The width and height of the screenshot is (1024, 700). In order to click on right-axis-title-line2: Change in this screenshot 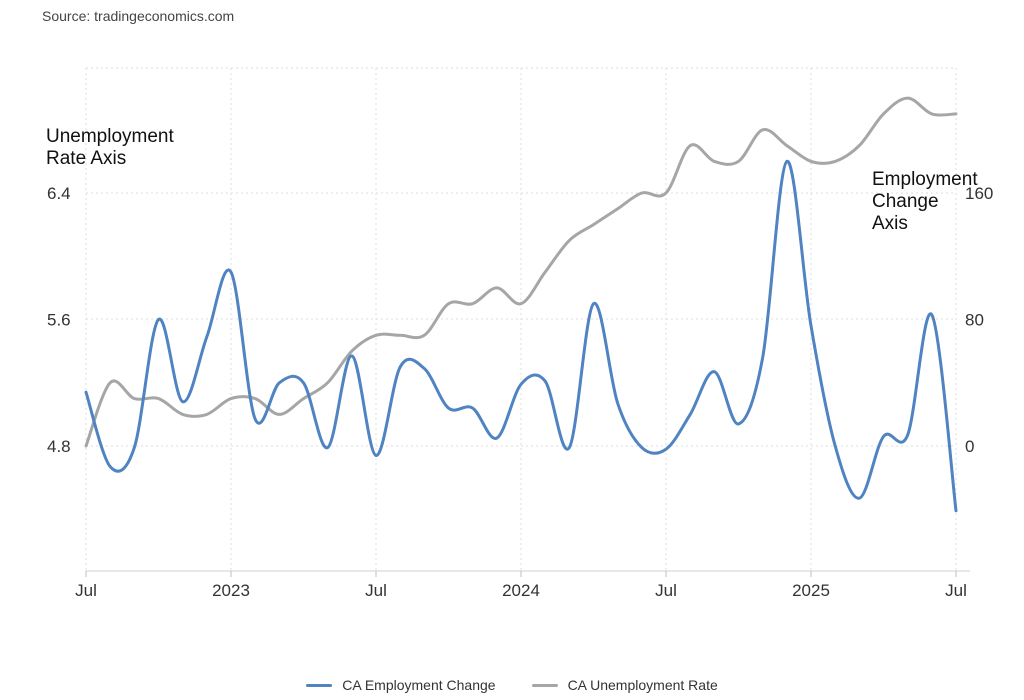, I will do `click(905, 201)`.